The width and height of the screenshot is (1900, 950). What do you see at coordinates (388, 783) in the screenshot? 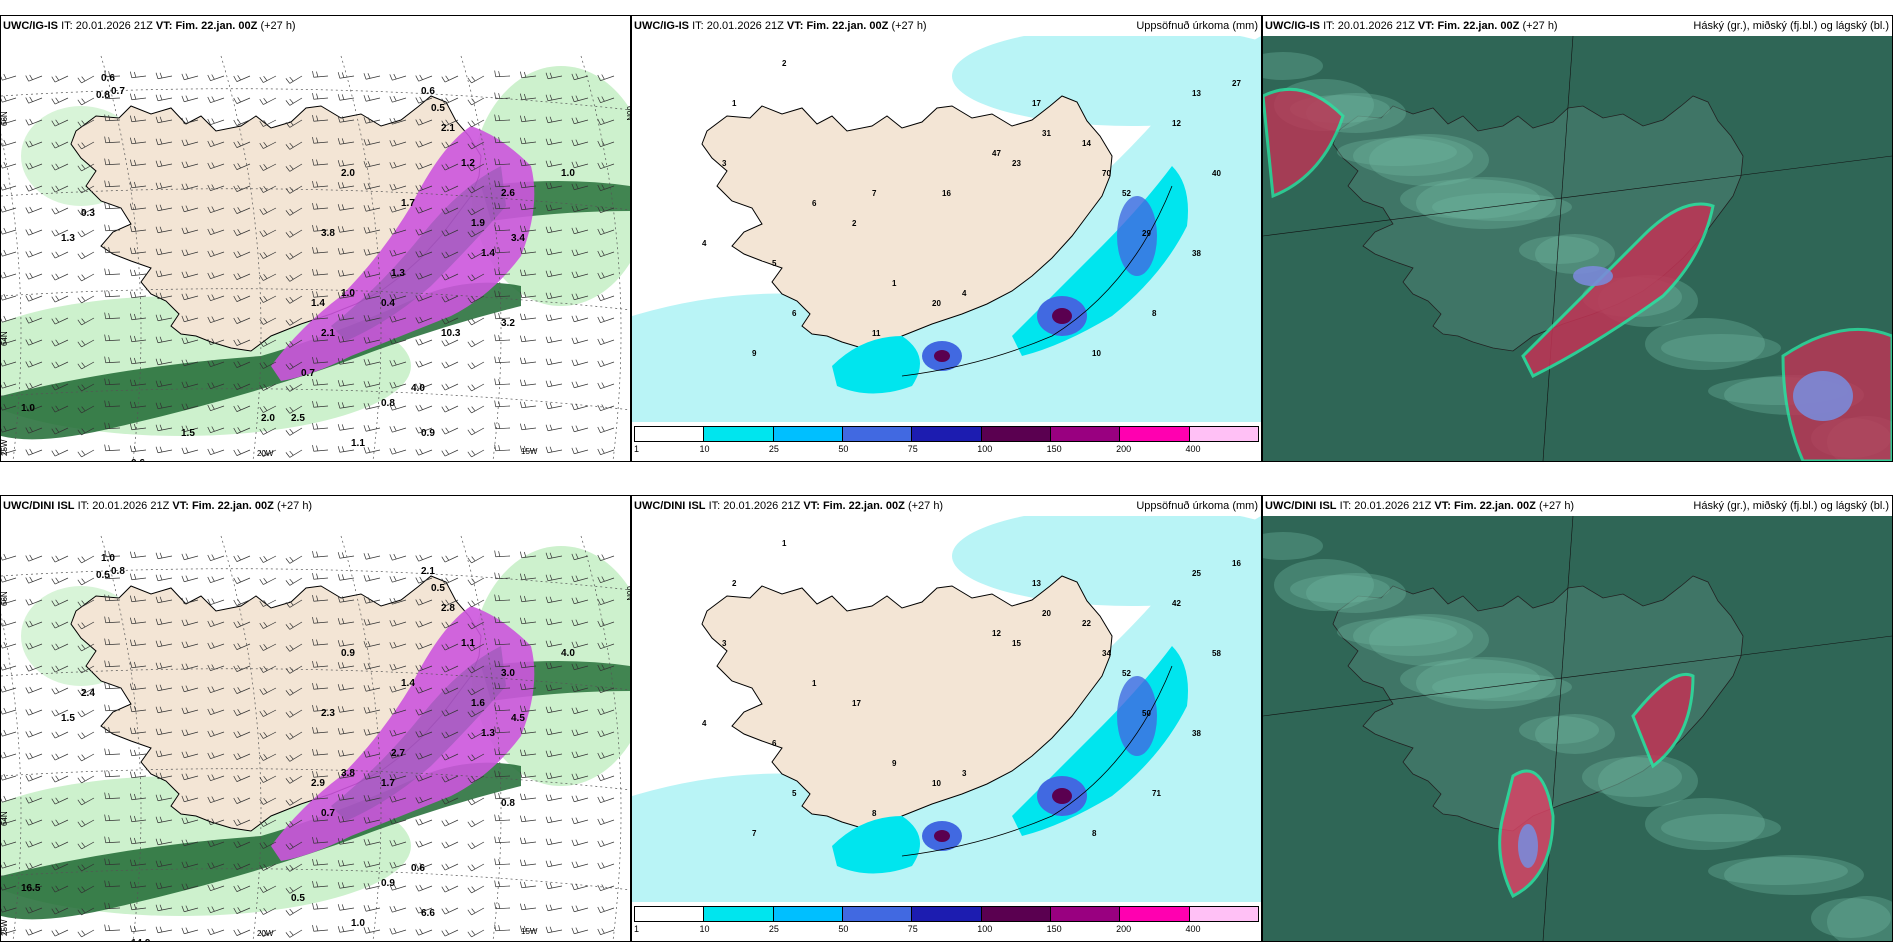
I see `precip-value-label: 1.7` at bounding box center [388, 783].